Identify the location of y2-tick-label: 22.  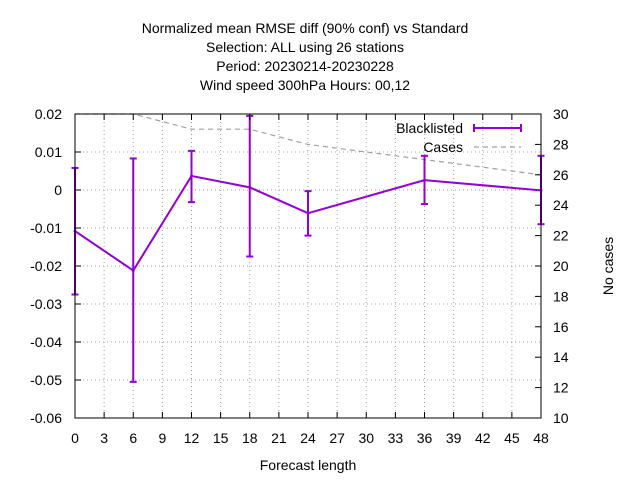
(561, 236).